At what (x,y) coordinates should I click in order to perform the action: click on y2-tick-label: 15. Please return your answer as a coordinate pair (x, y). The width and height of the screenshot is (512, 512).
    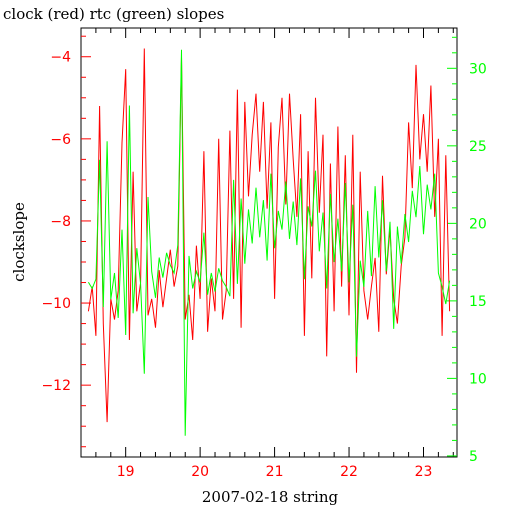
    Looking at the image, I should click on (478, 302).